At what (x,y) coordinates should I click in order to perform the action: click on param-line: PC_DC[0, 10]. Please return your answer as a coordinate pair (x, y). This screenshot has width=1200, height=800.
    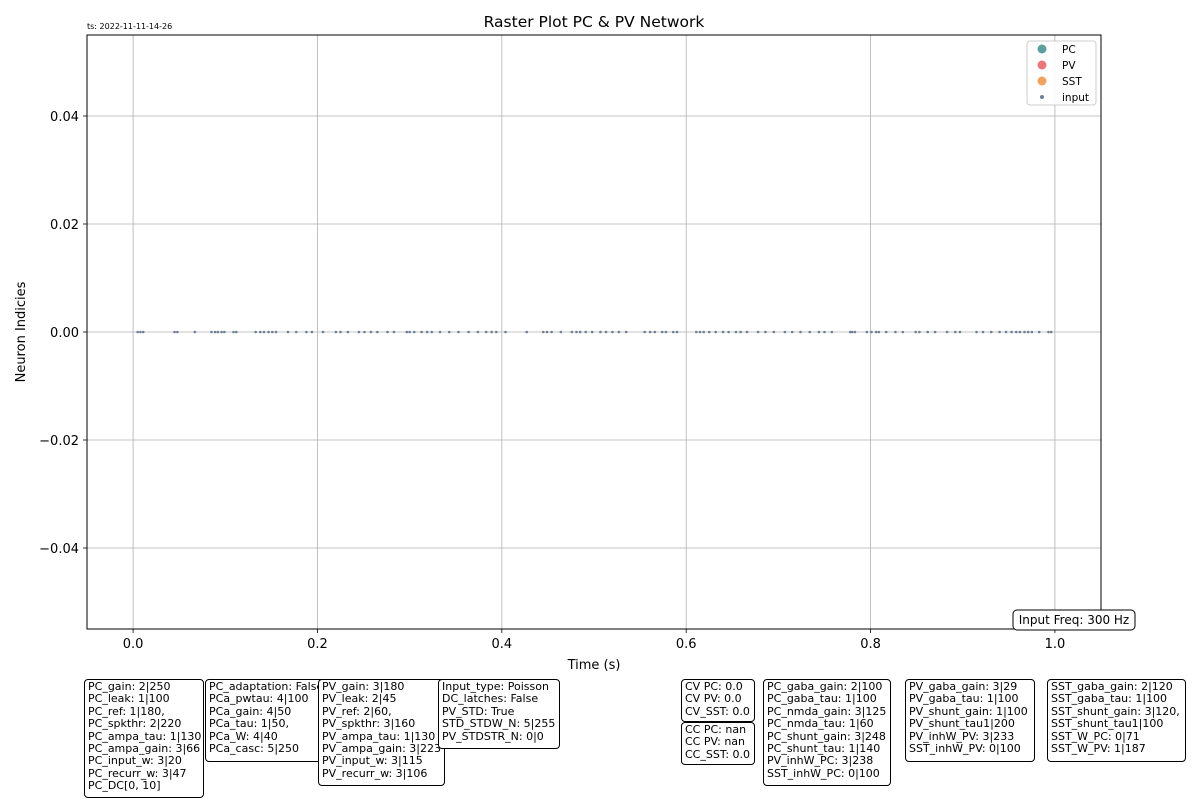
    Looking at the image, I should click on (124, 786).